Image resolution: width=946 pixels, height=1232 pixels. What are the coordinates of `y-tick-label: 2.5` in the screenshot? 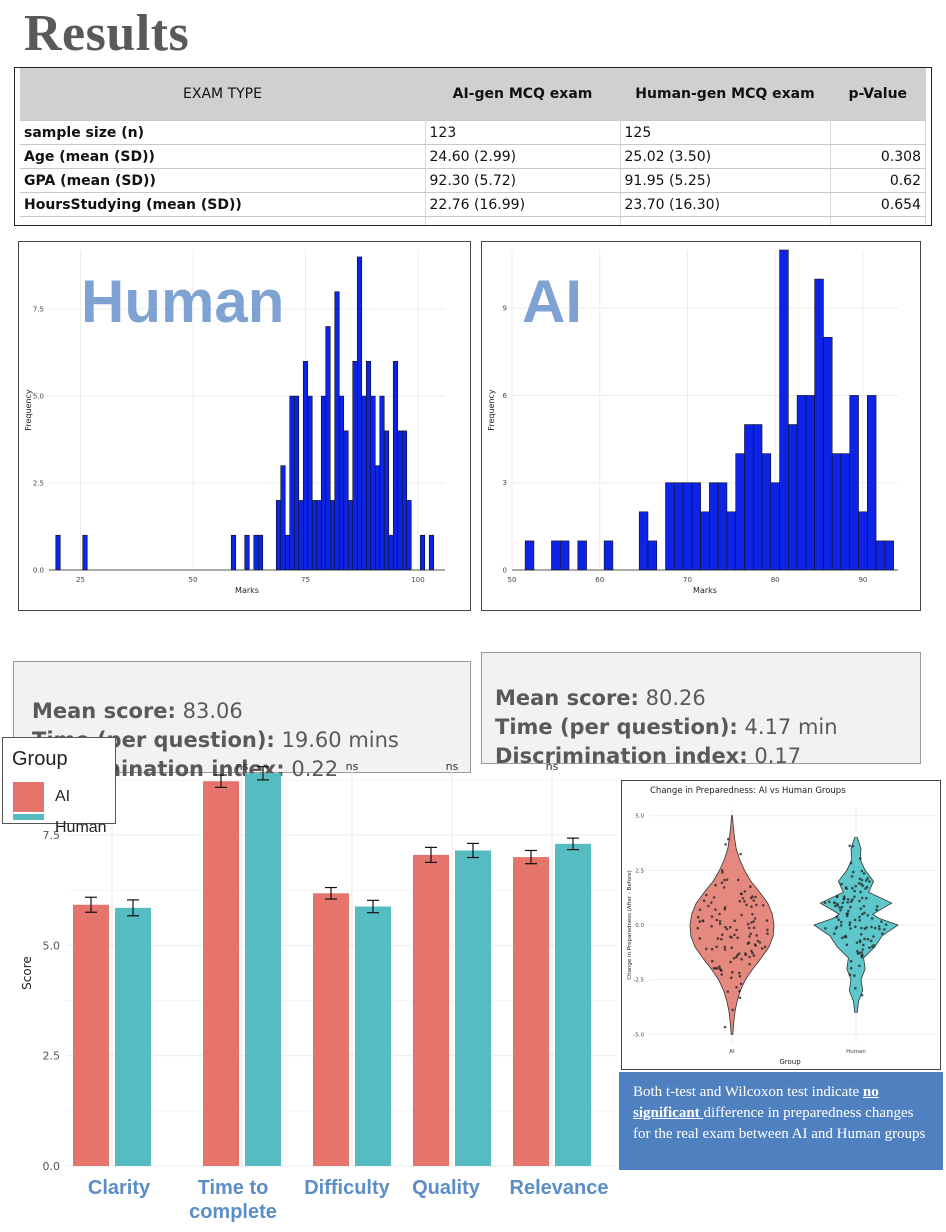 It's located at (639, 871).